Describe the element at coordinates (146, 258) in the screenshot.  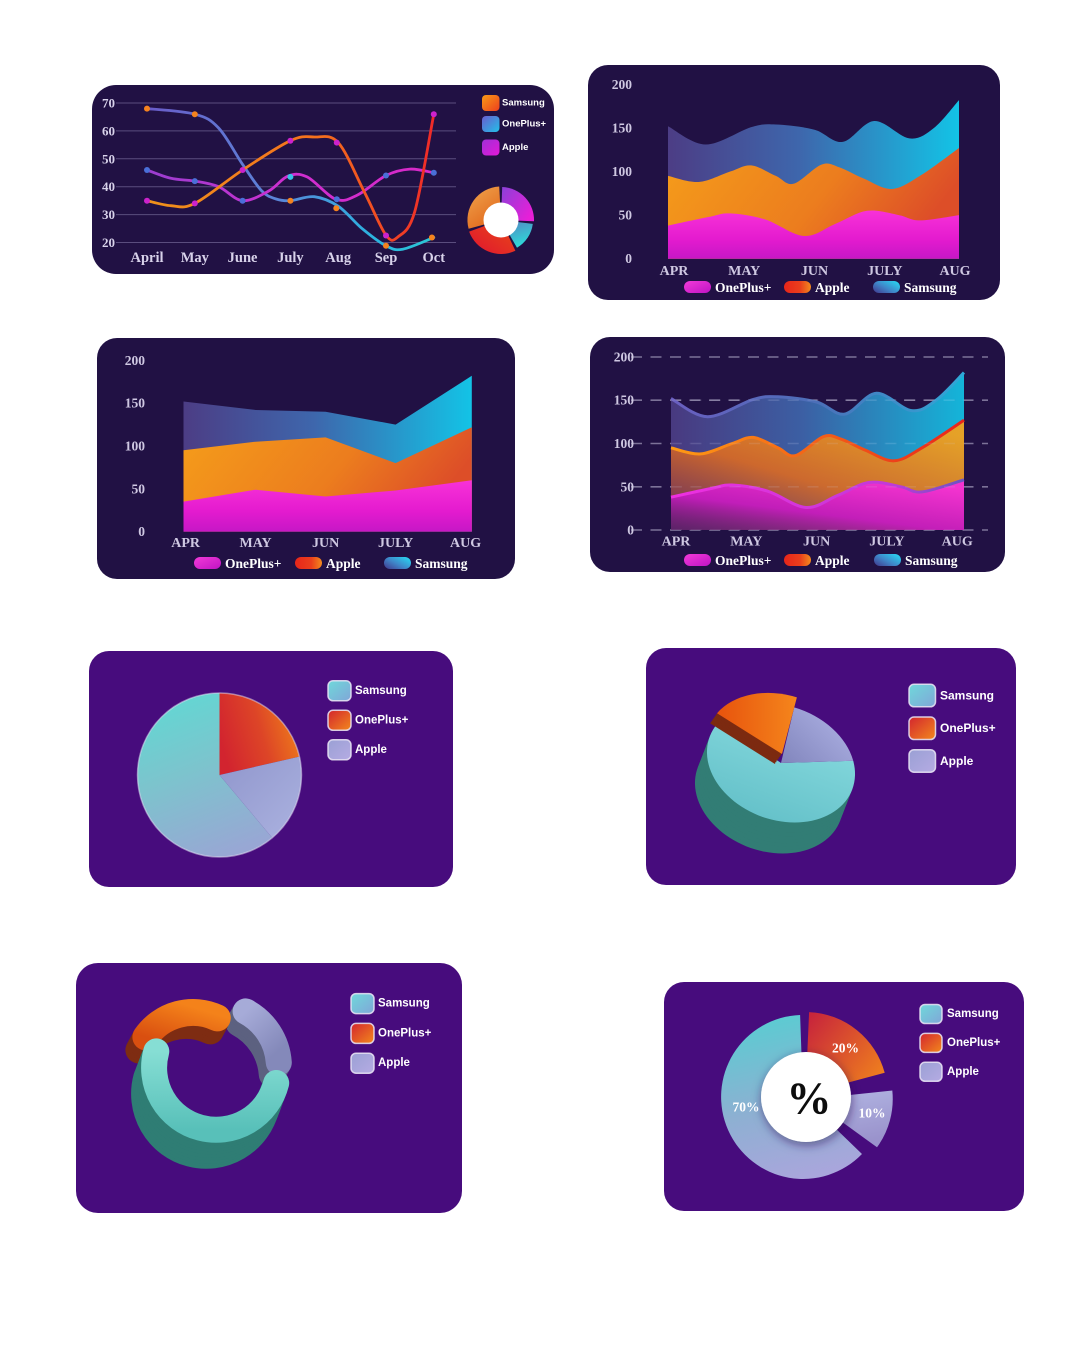
I see `svg-text: April` at that location.